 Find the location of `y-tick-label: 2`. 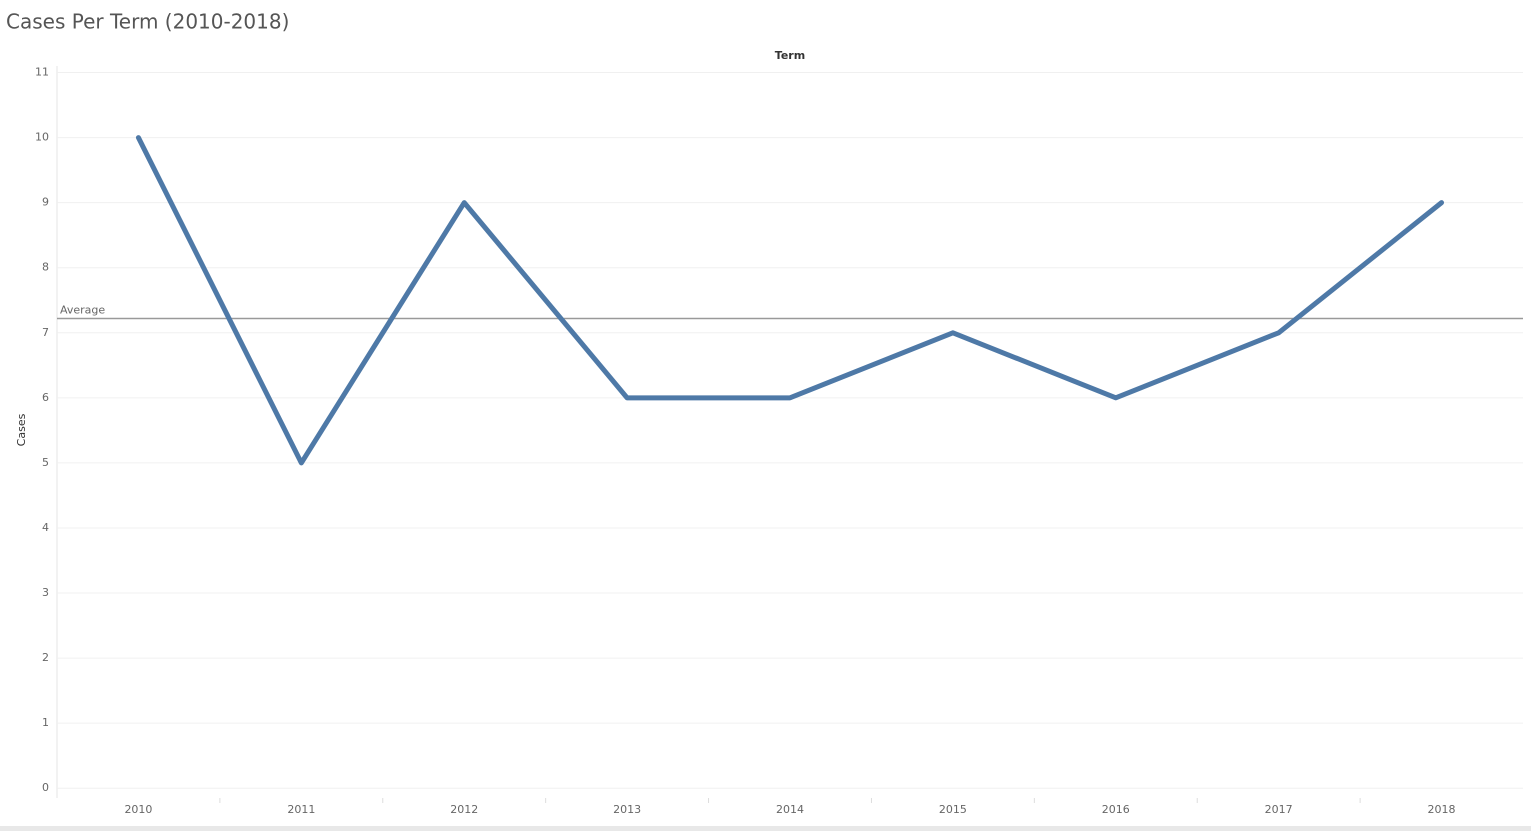

y-tick-label: 2 is located at coordinates (45, 657).